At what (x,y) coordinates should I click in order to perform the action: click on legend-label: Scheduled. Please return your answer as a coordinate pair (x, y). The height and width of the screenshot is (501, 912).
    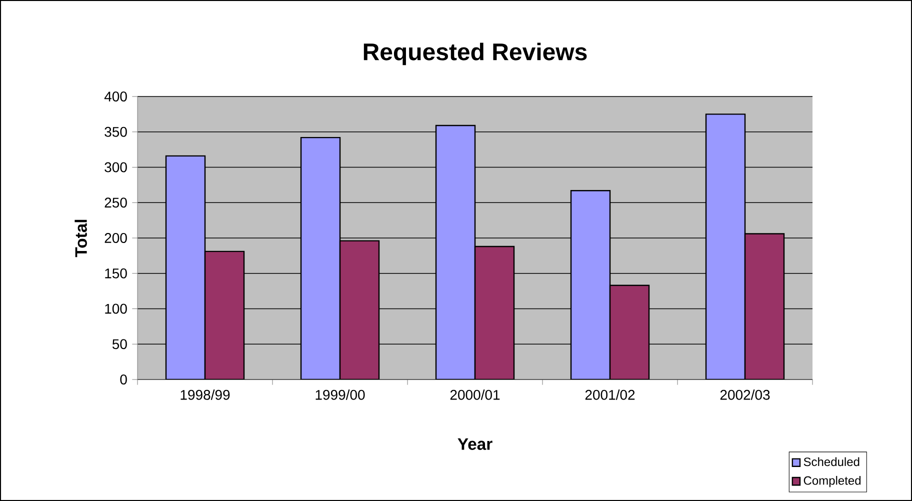
    Looking at the image, I should click on (832, 461).